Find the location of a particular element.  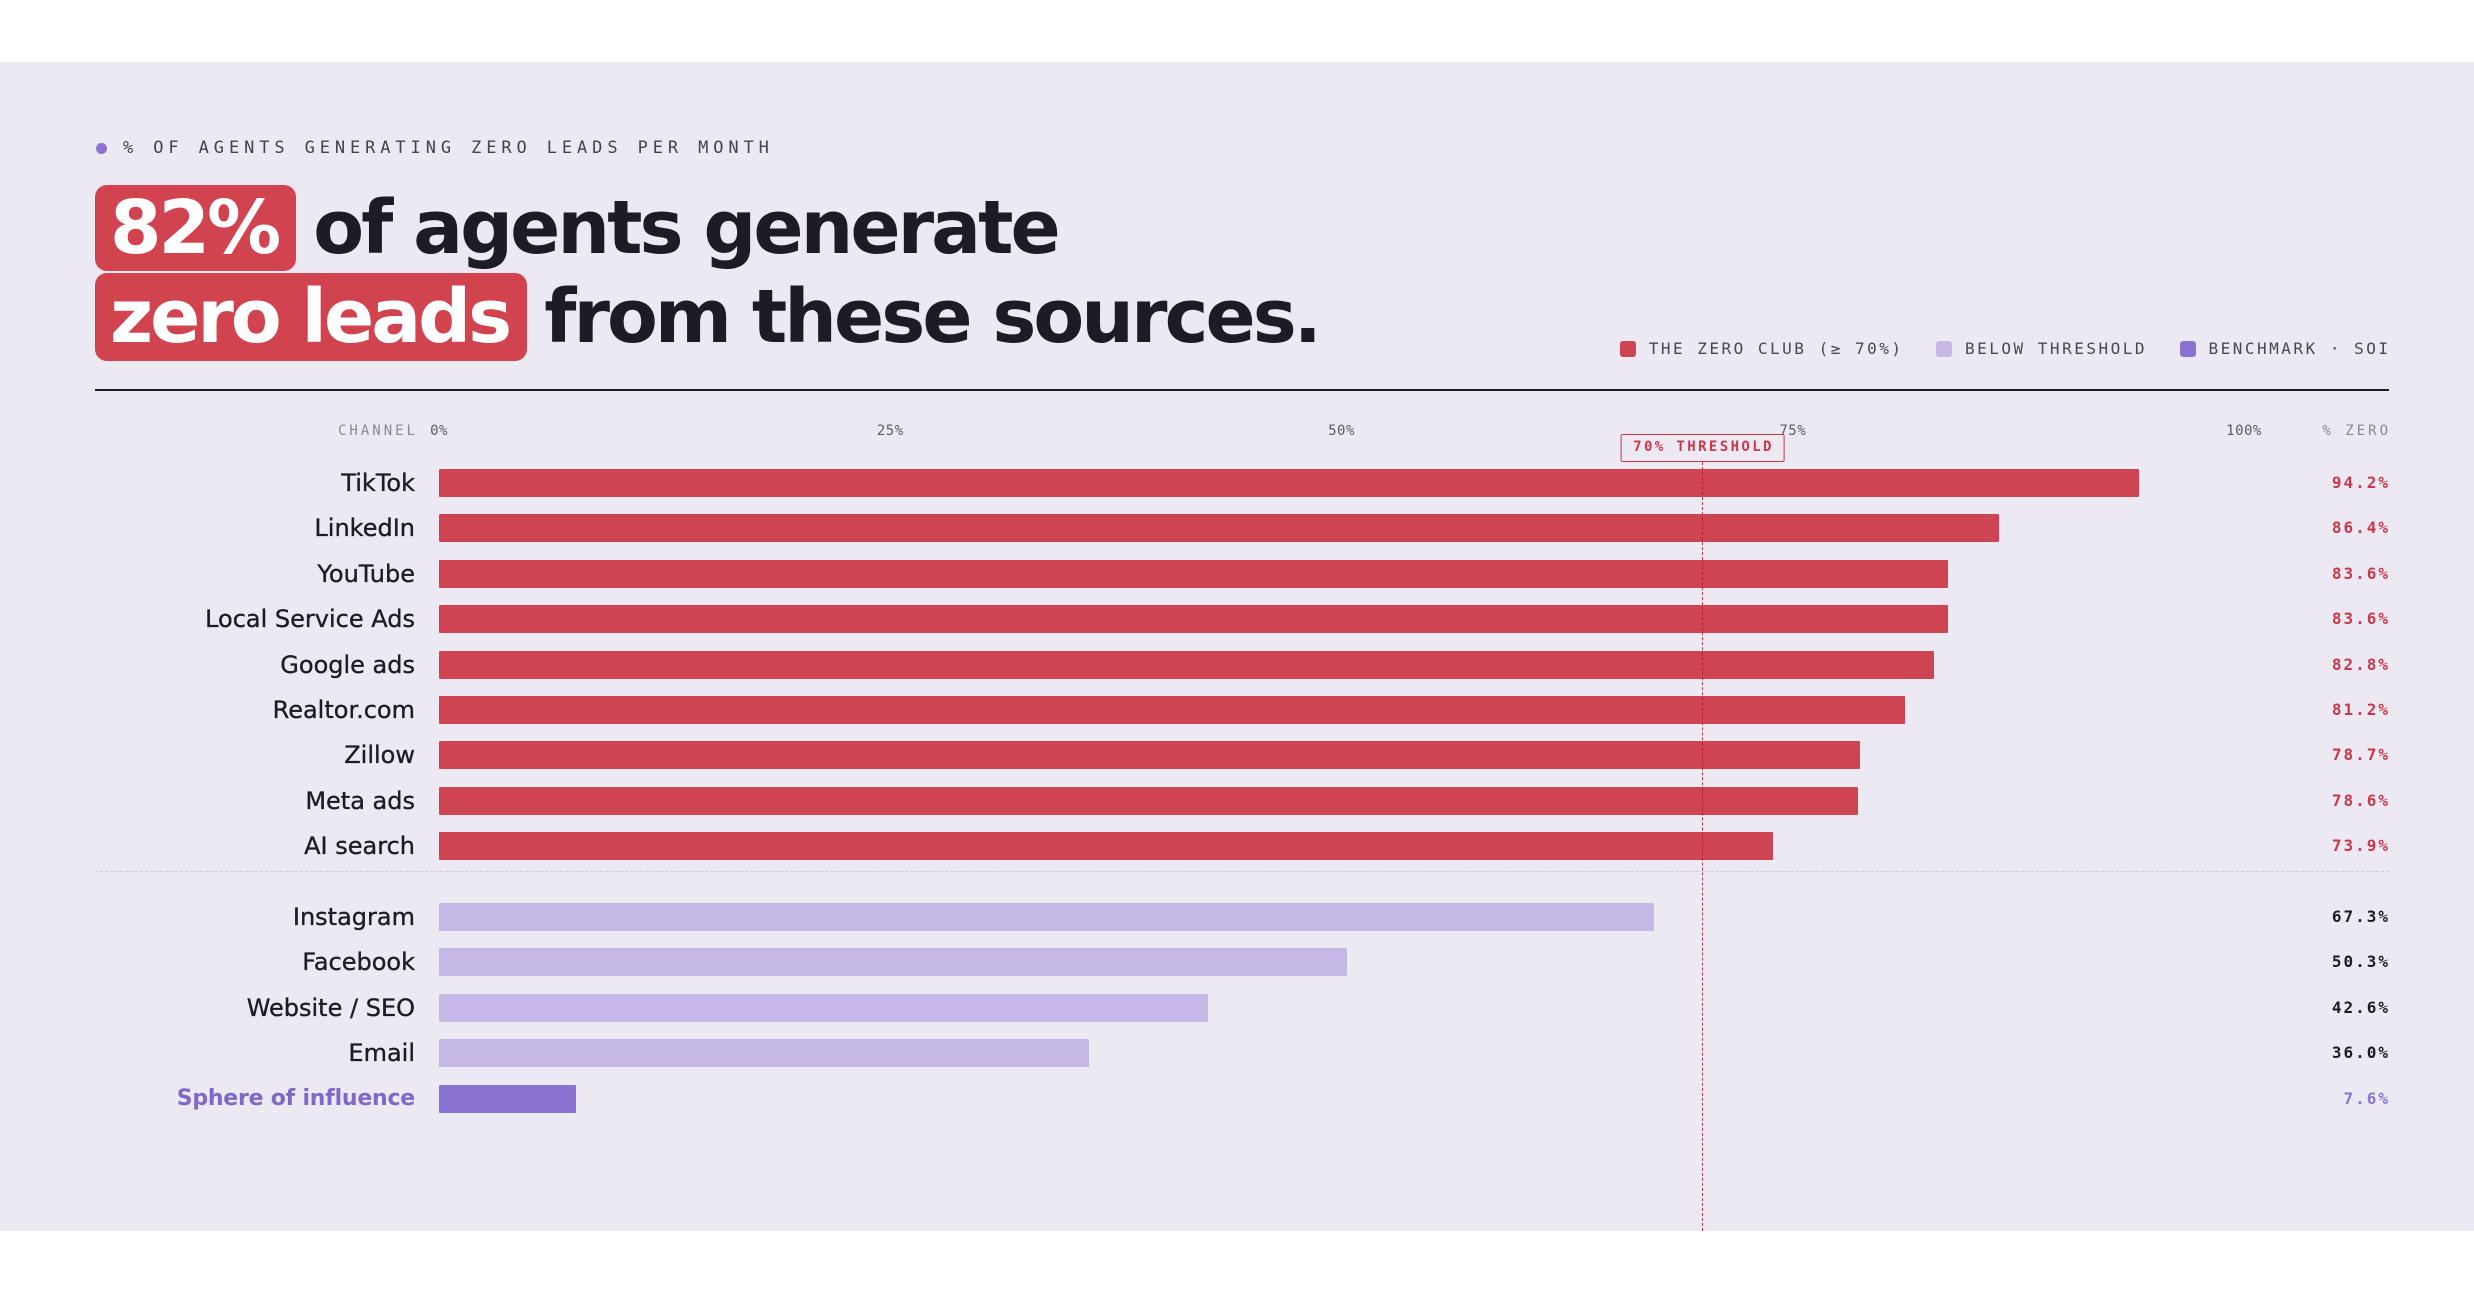

headline-line-1: 82% of agents generate is located at coordinates (578, 228).